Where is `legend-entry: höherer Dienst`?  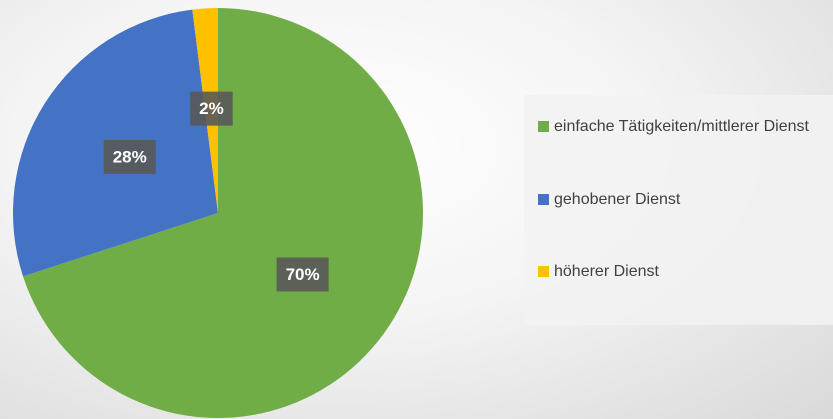 legend-entry: höherer Dienst is located at coordinates (681, 271).